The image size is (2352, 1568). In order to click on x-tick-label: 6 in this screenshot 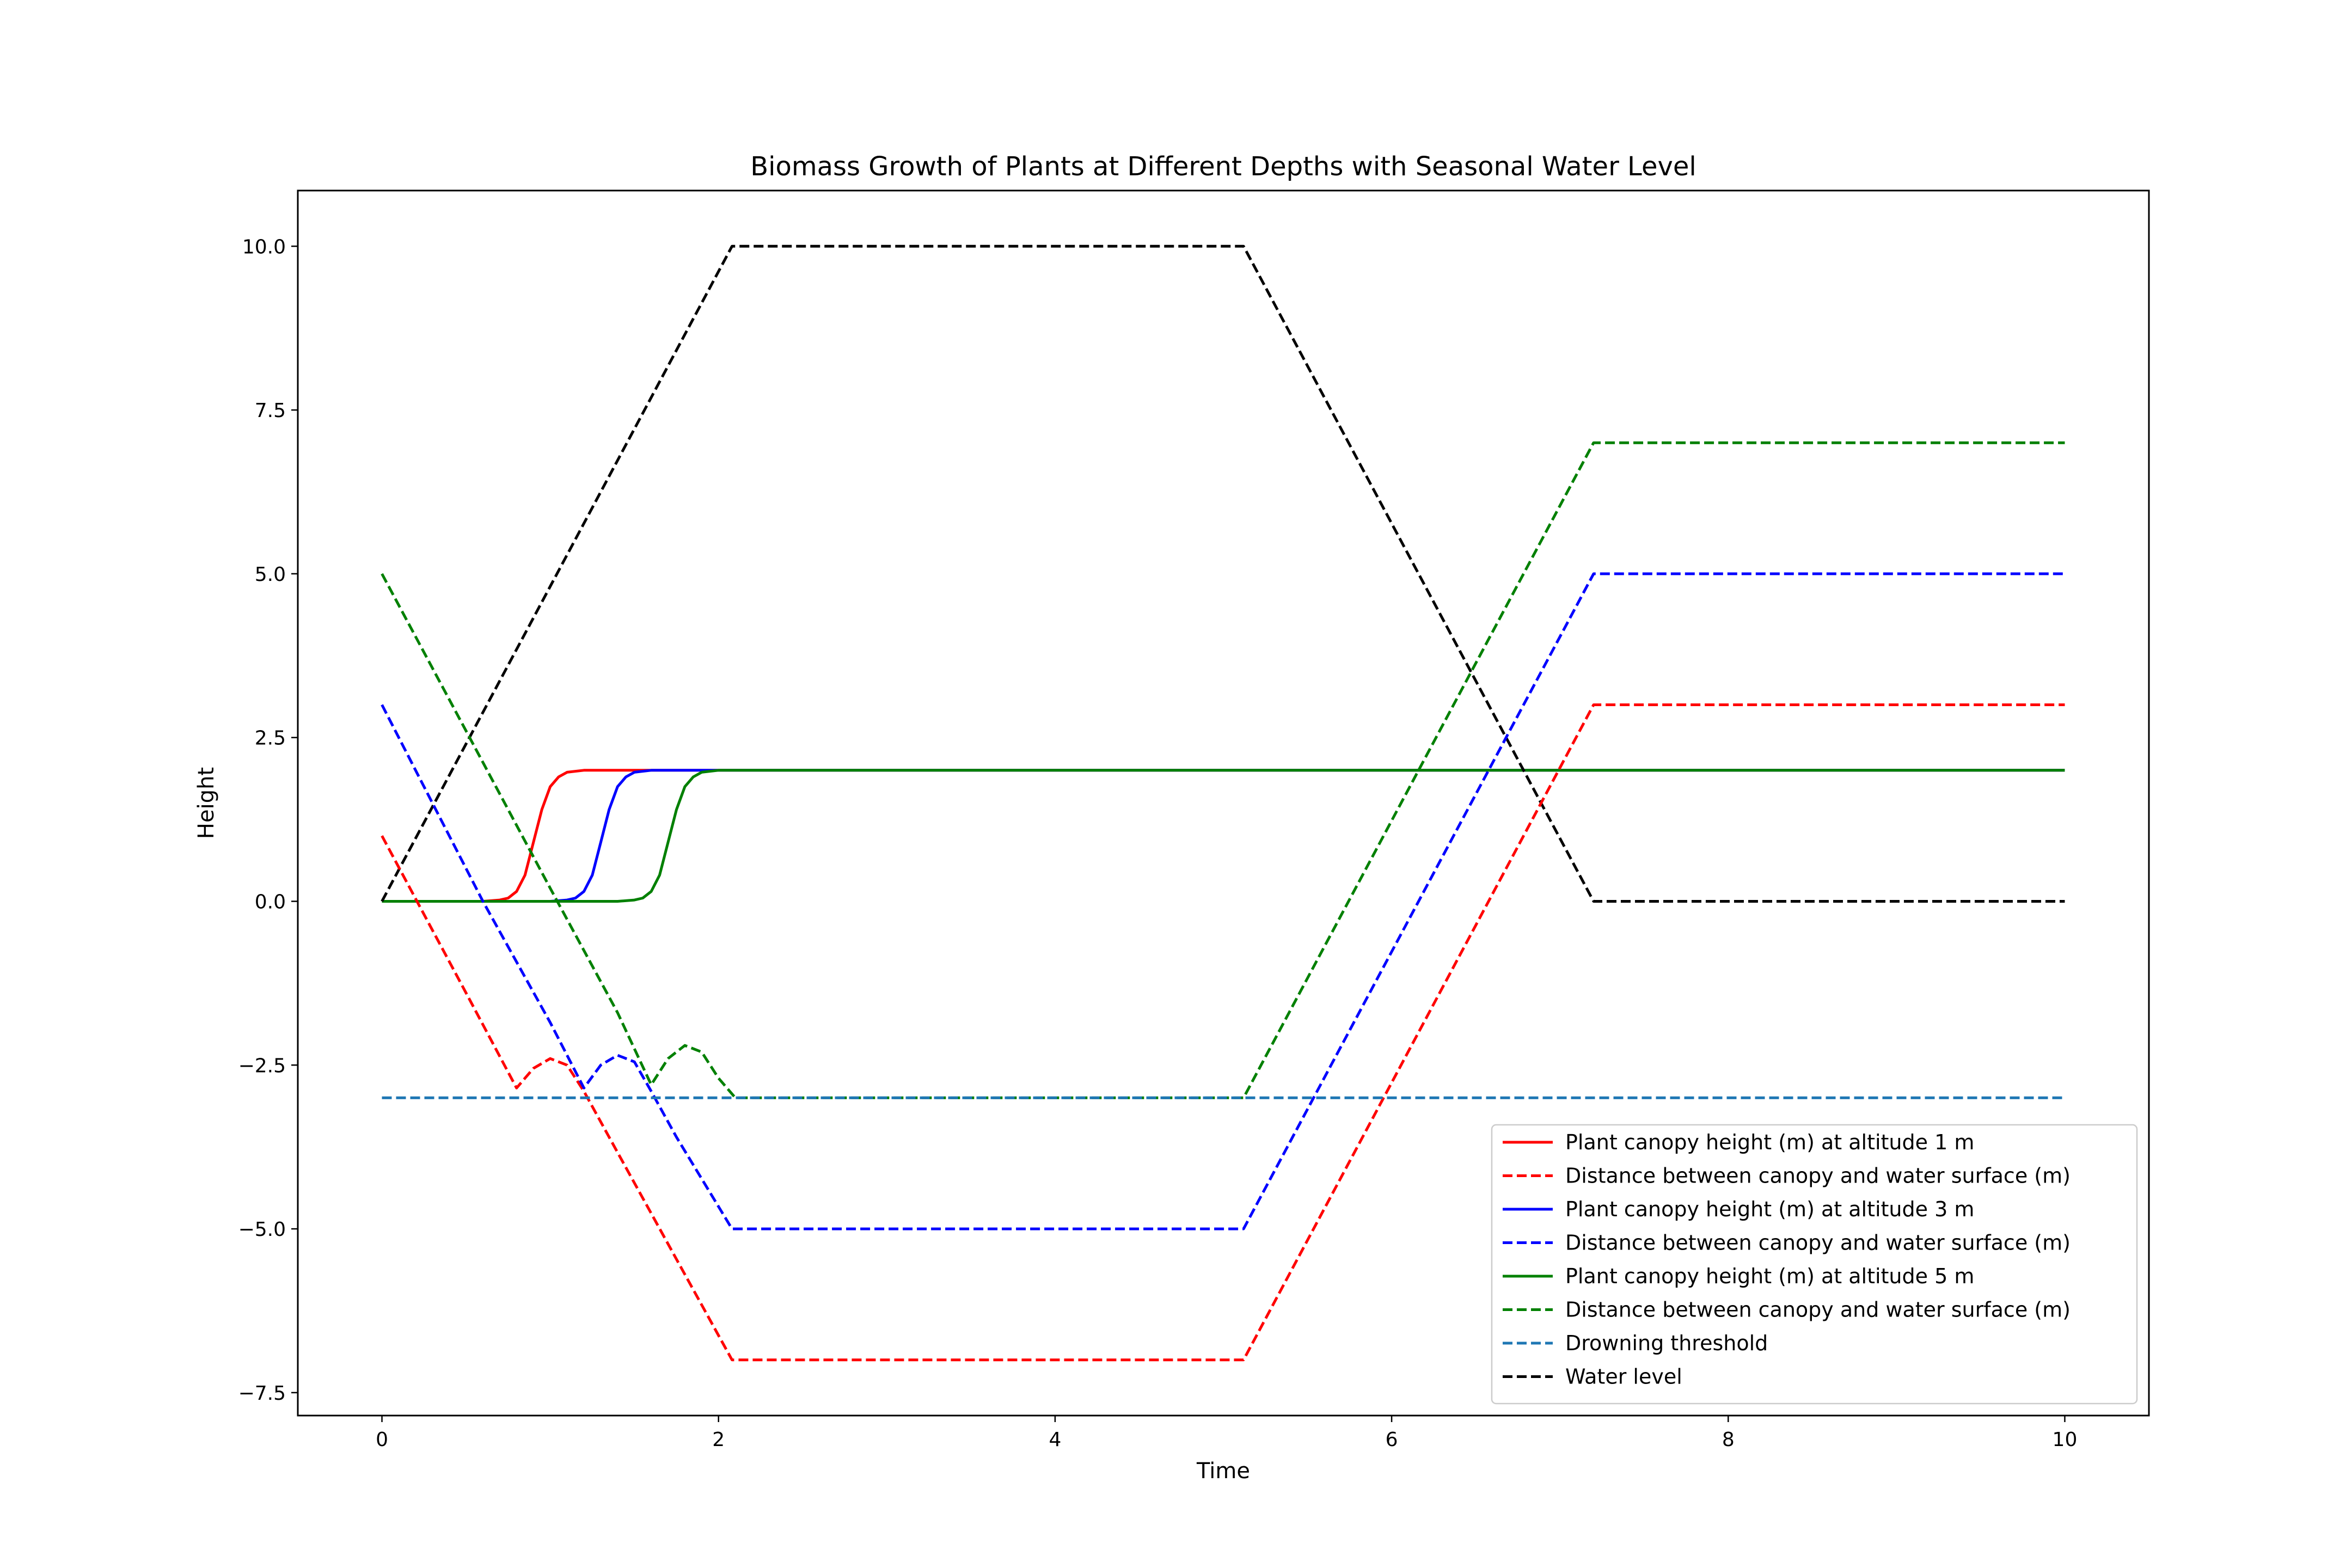, I will do `click(1392, 1440)`.